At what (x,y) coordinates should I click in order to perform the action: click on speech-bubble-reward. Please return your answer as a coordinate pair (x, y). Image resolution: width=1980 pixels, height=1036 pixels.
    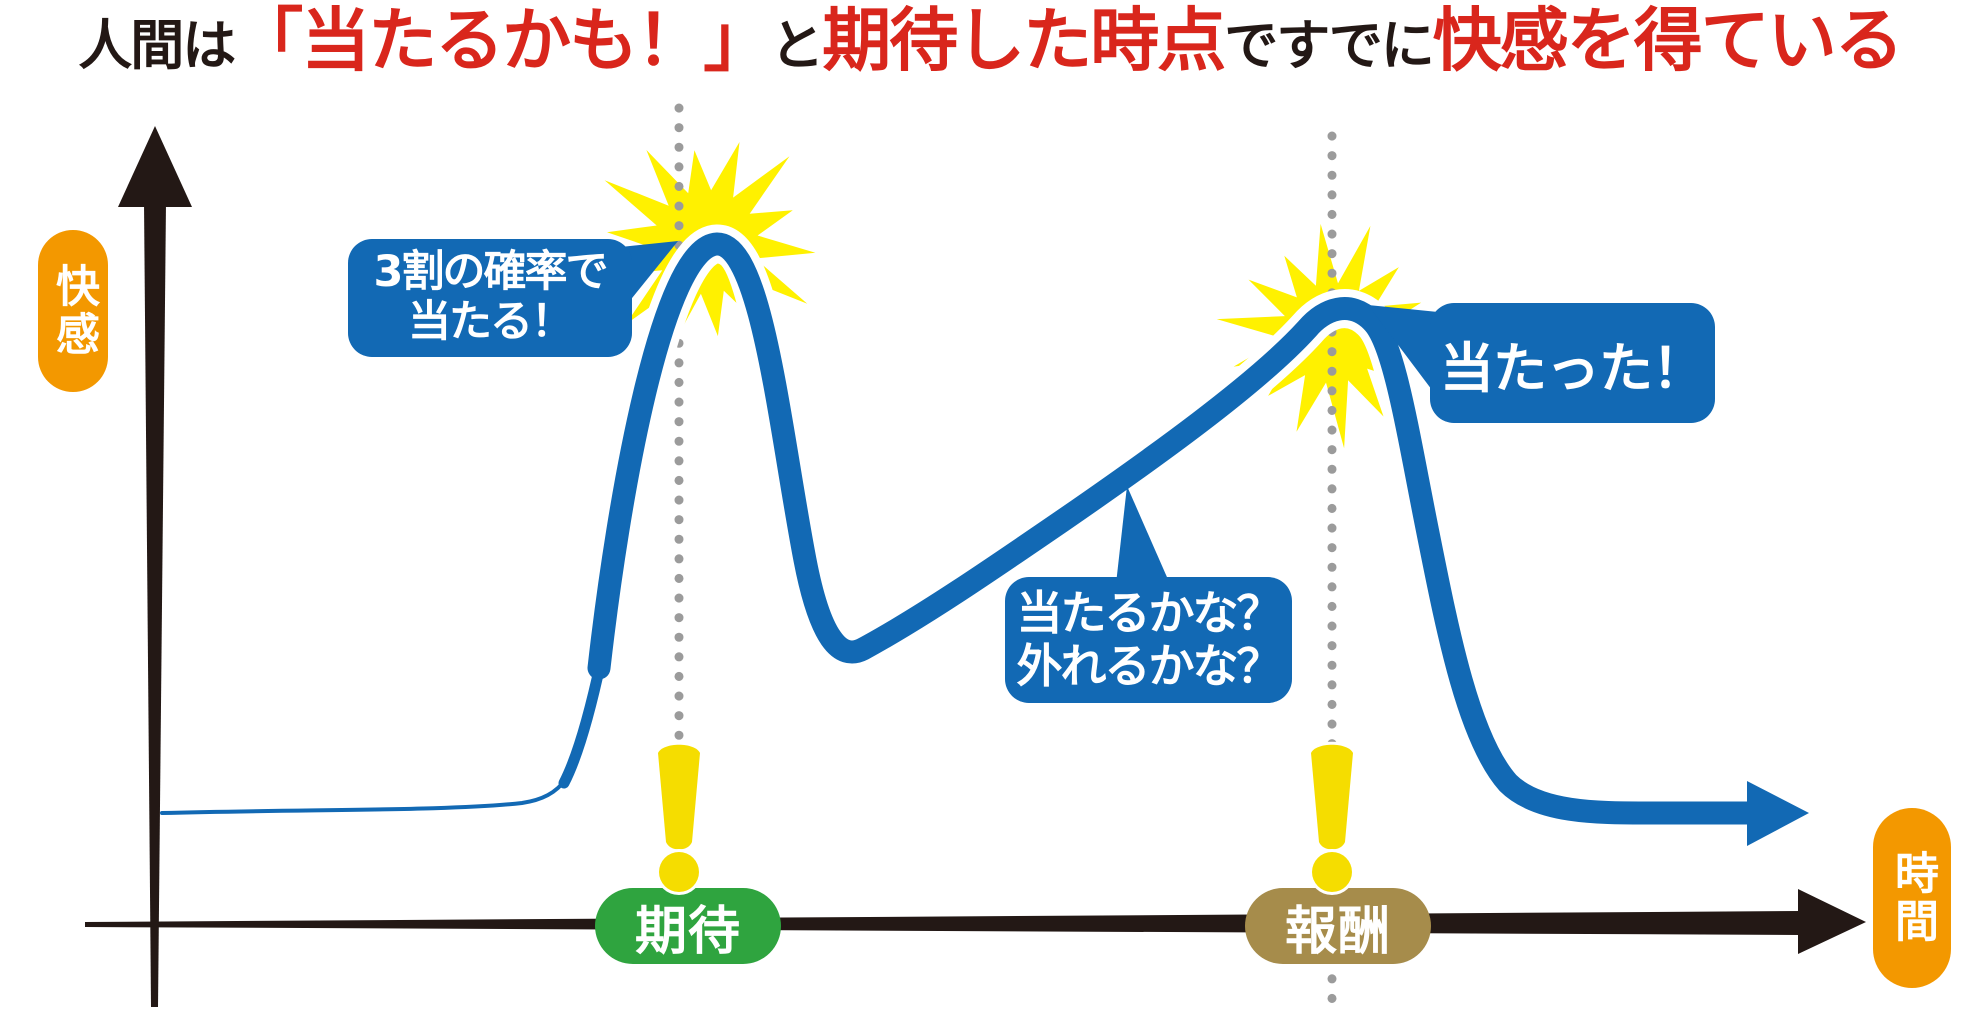
    Looking at the image, I should click on (1541, 363).